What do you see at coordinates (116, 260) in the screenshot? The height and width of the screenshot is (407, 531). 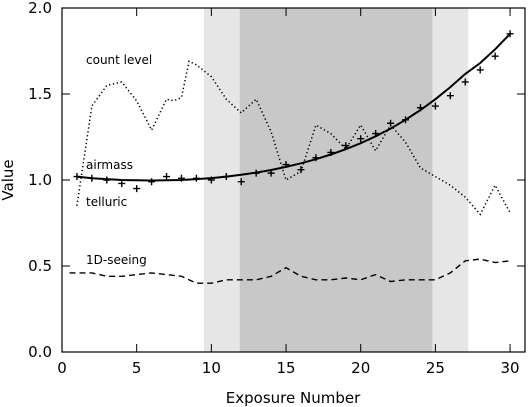 I see `series-label-1d-seeing: 1D-seeing` at bounding box center [116, 260].